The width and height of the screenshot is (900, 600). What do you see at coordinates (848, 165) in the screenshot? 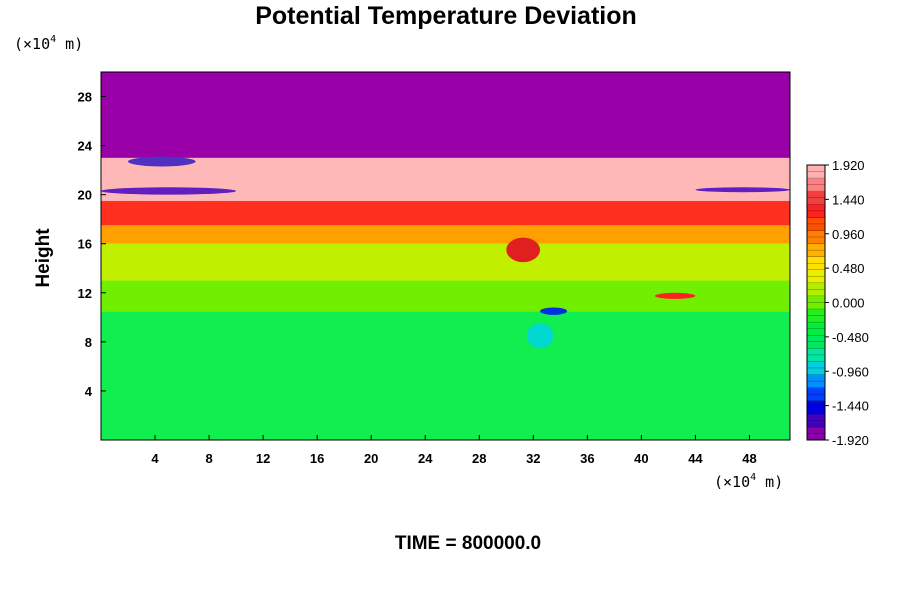
I see `colorbar-label: 1.920` at bounding box center [848, 165].